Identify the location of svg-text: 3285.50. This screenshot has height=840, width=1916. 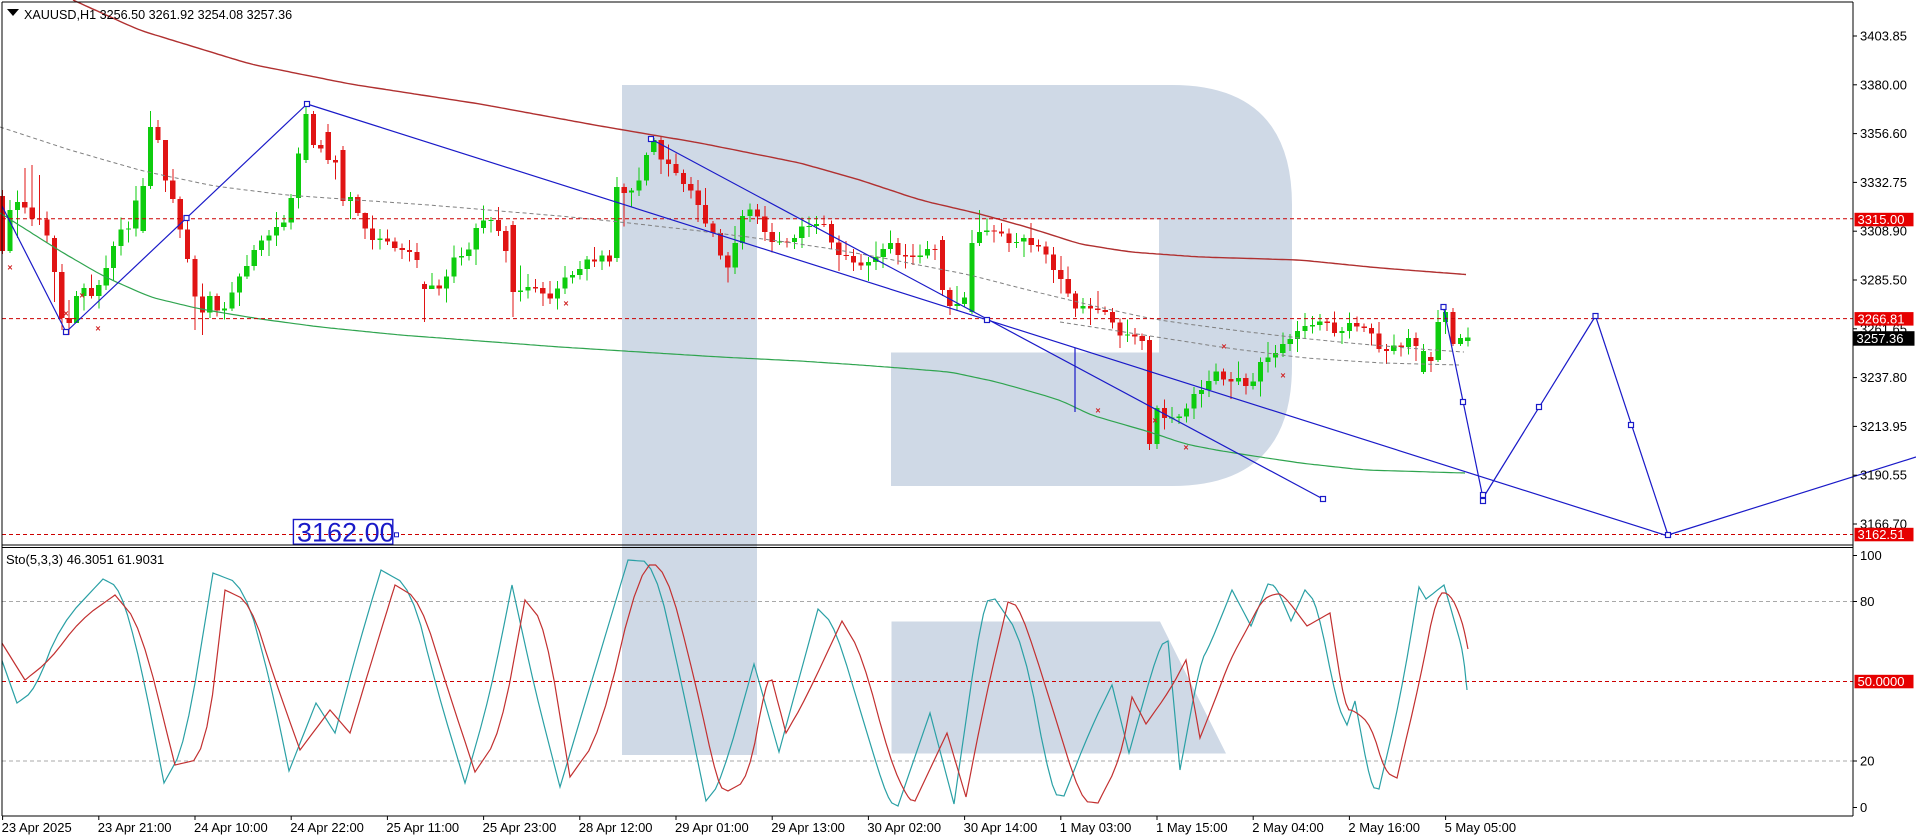
(1883, 280).